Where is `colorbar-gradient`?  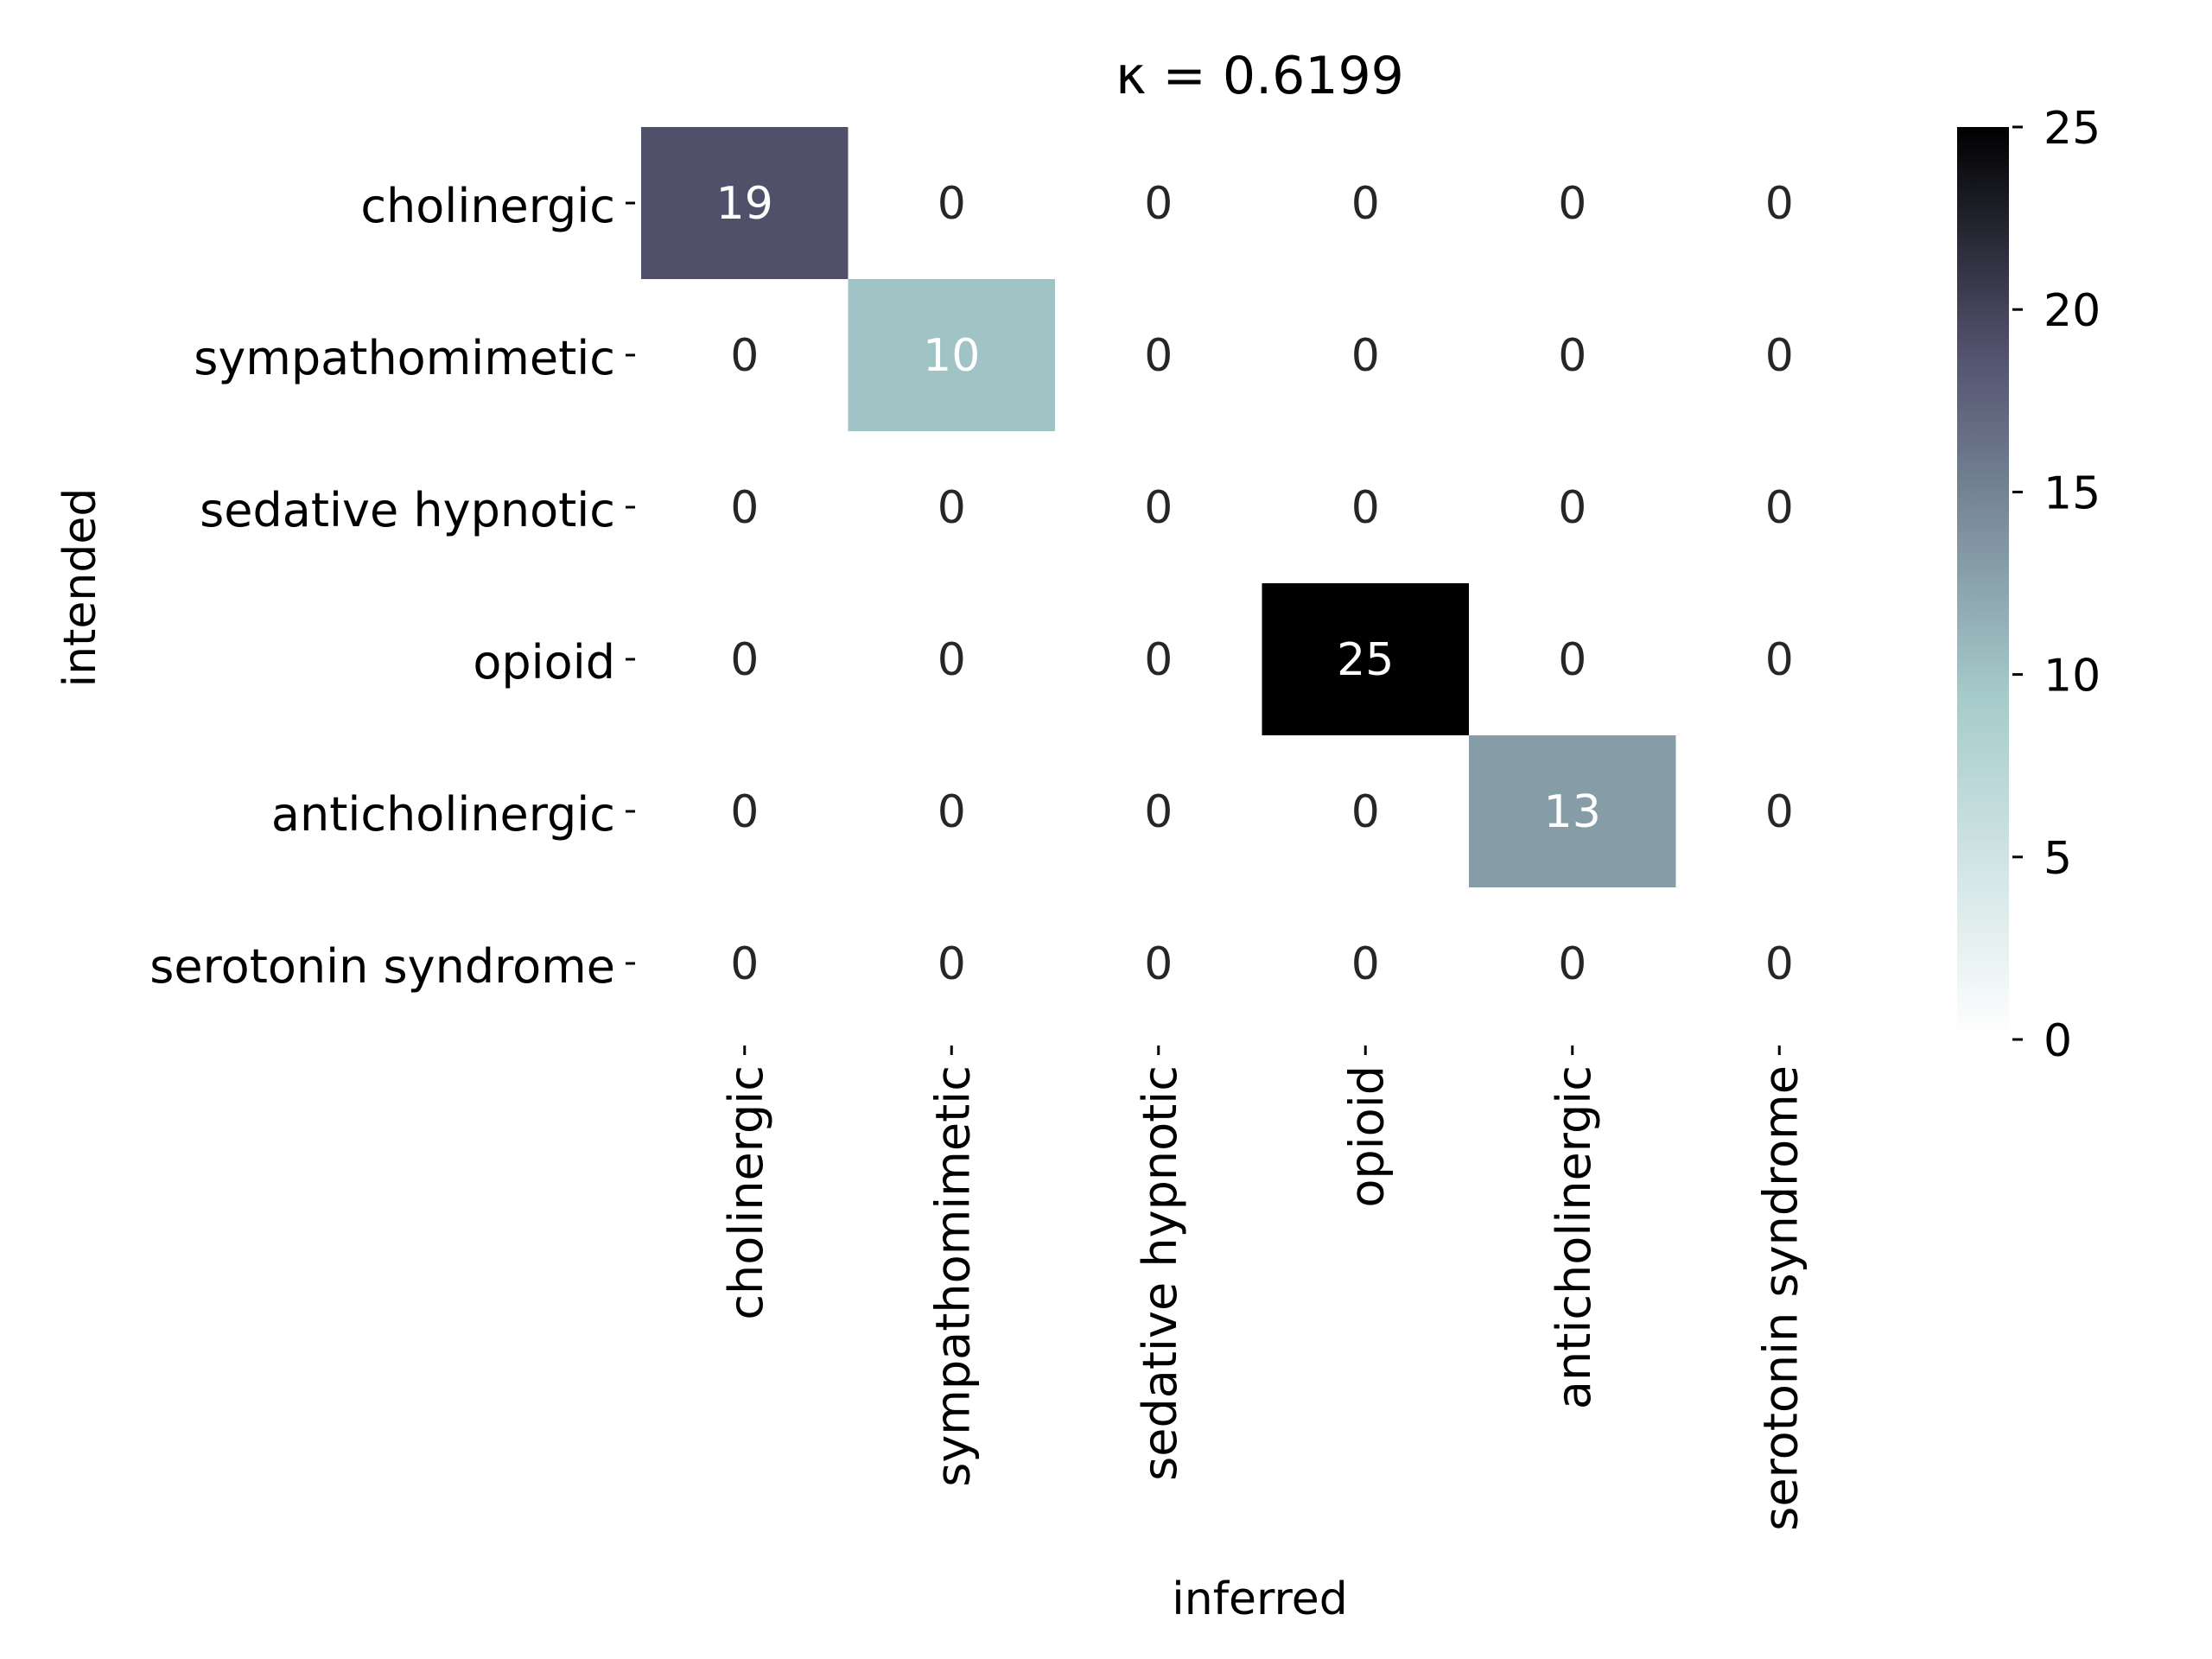
colorbar-gradient is located at coordinates (1983, 583).